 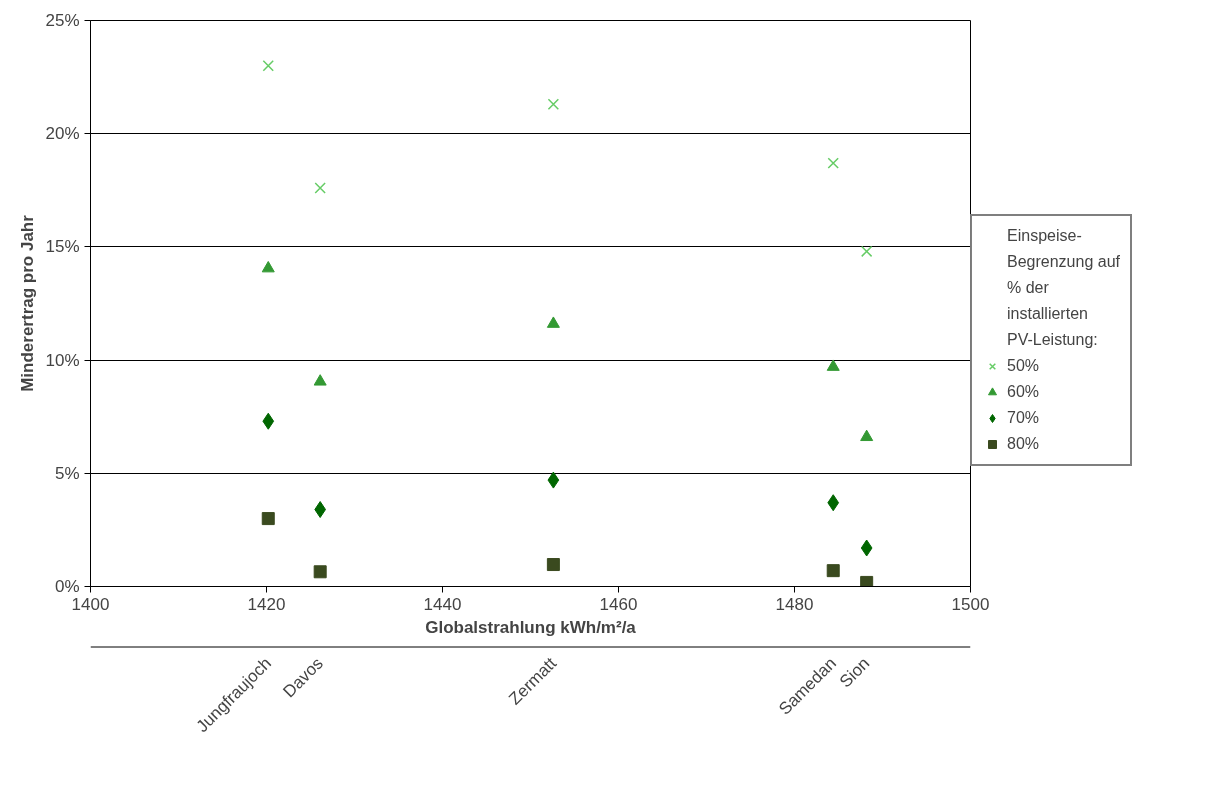 What do you see at coordinates (62, 20) in the screenshot?
I see `y-tick-label: 25%` at bounding box center [62, 20].